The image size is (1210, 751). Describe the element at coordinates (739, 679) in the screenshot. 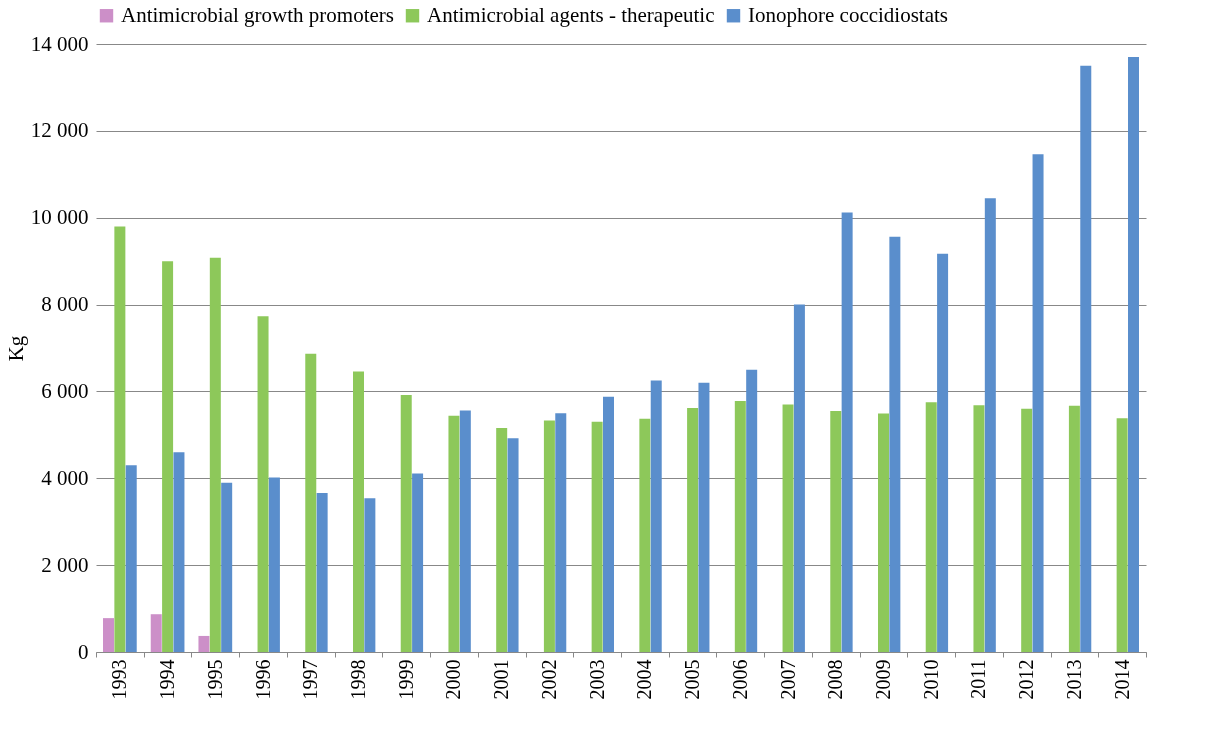

I see `x-tick-label: 2006` at that location.